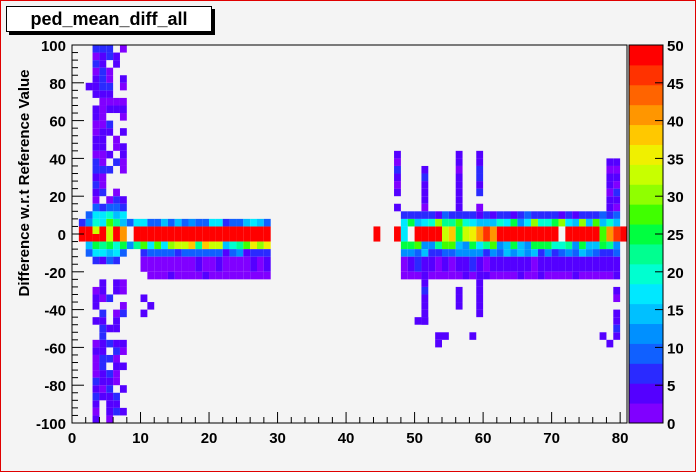 The image size is (696, 472). What do you see at coordinates (72, 438) in the screenshot?
I see `x-tick-label: 0` at bounding box center [72, 438].